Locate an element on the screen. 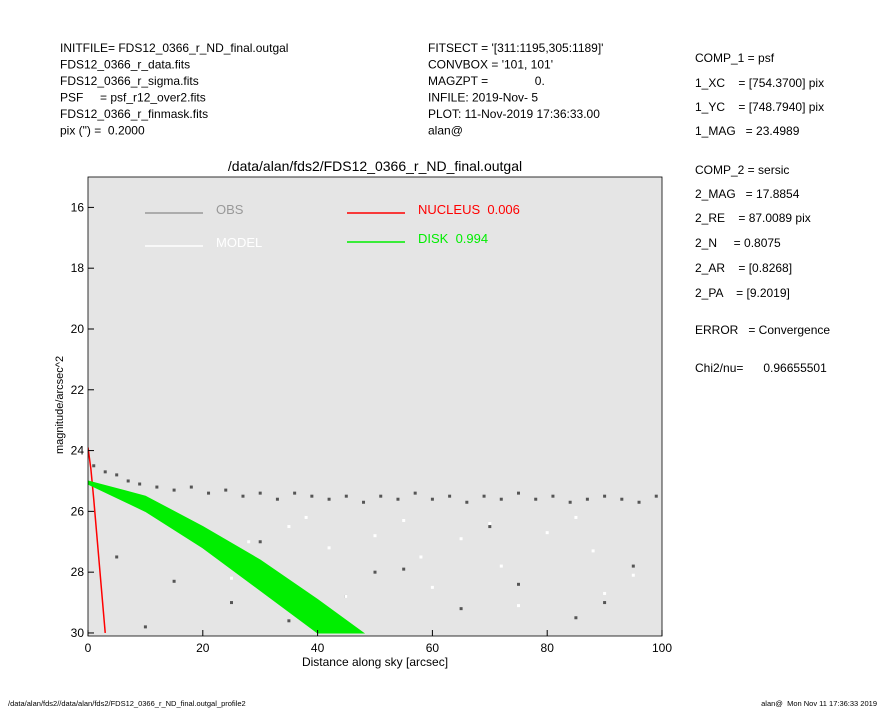 This screenshot has width=885, height=708. x-tick-label: 80 is located at coordinates (548, 648).